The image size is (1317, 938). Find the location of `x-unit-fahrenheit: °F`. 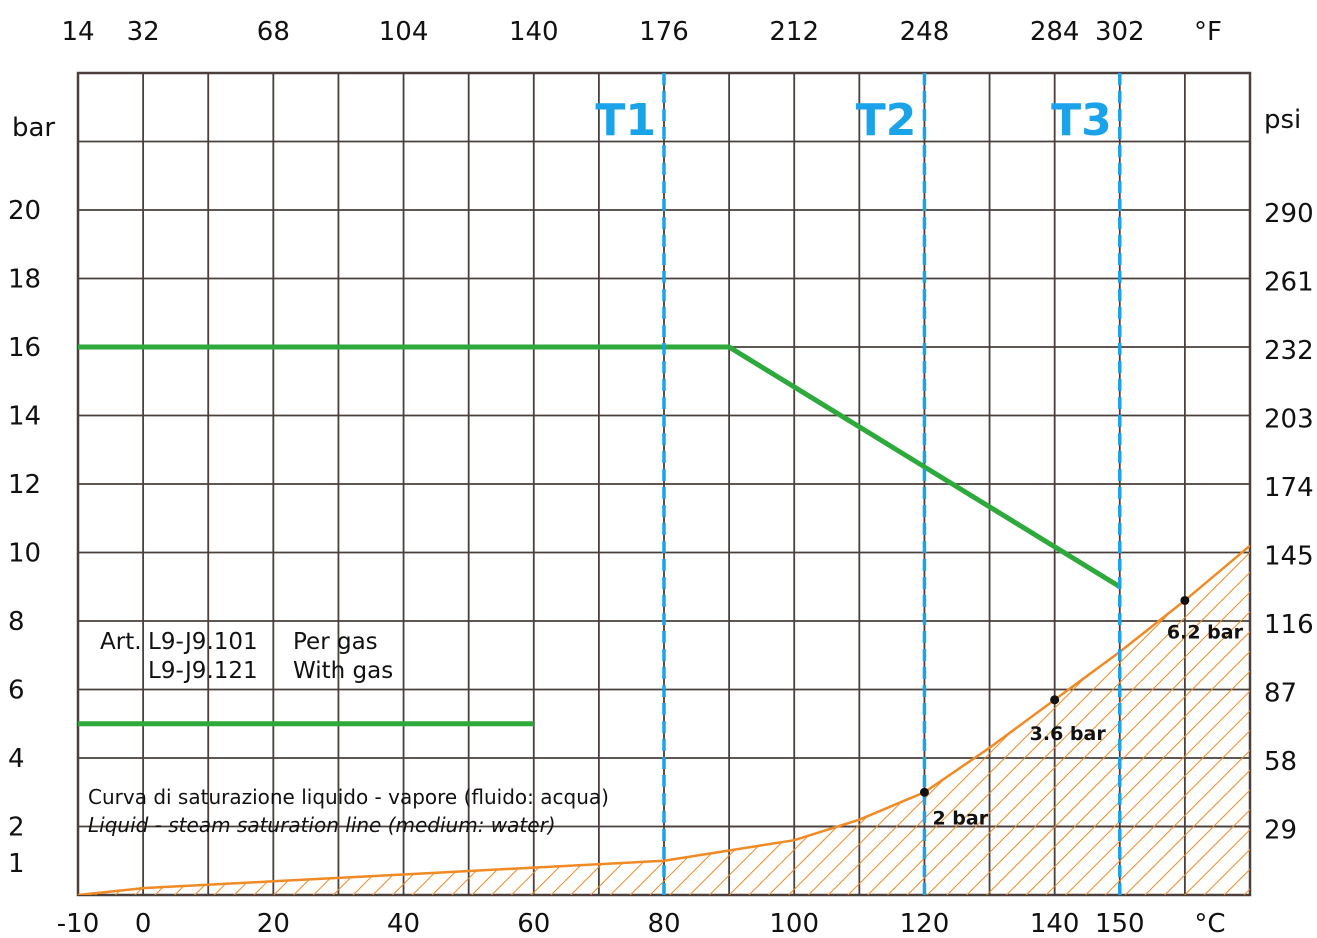

x-unit-fahrenheit: °F is located at coordinates (1208, 32).